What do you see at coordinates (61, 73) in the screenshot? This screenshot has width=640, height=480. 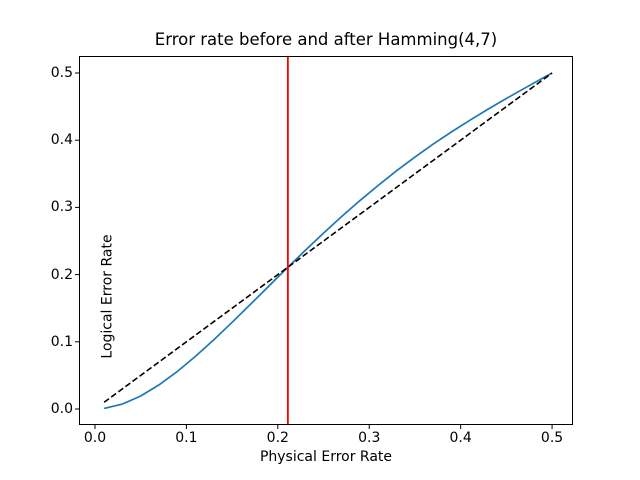 I see `y-tick-label: 0.5` at bounding box center [61, 73].